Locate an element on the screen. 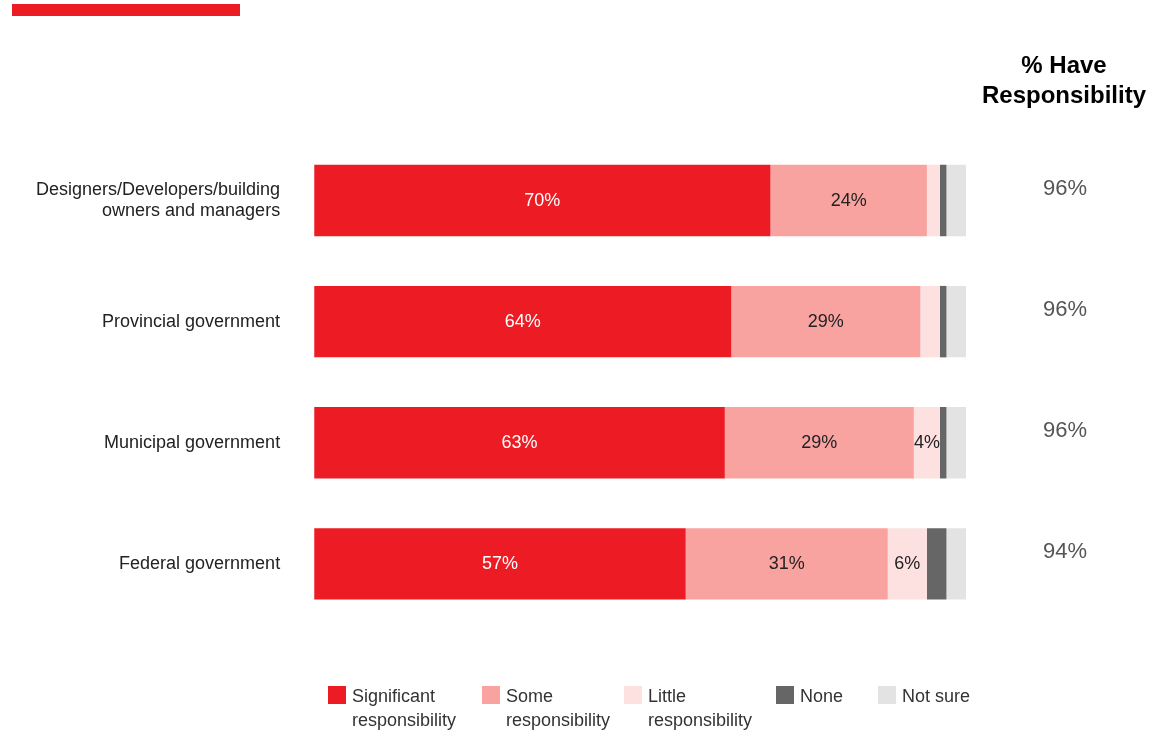 Image resolution: width=1152 pixels, height=732 pixels. y-tick-label: Municipal government is located at coordinates (192, 441).